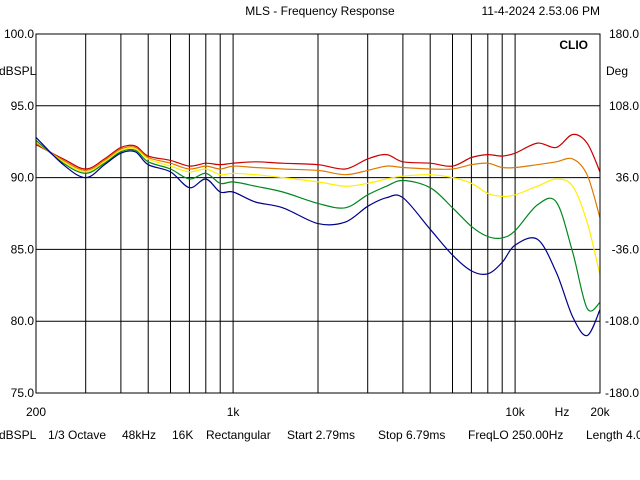 This screenshot has height=480, width=640. What do you see at coordinates (515, 435) in the screenshot?
I see `footer-freq-lo: FreqLO 250.00Hz` at bounding box center [515, 435].